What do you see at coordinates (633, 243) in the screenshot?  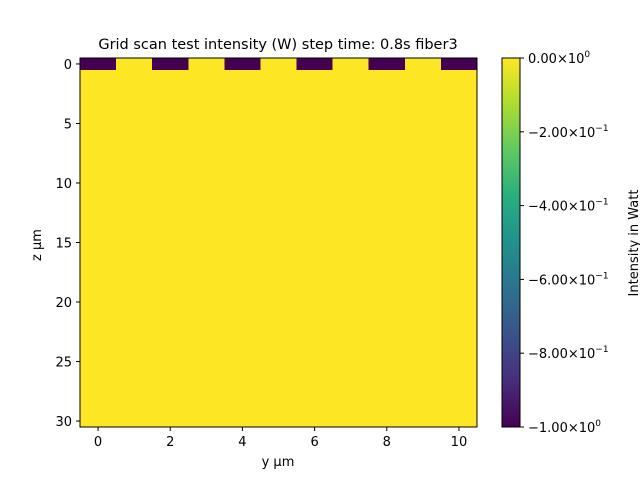 I see `colorbar-label: Intensity in Watt` at bounding box center [633, 243].